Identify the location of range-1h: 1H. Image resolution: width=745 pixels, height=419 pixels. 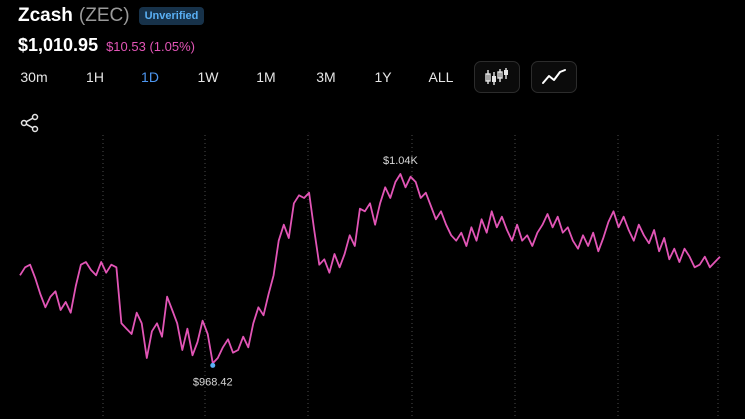
(95, 77).